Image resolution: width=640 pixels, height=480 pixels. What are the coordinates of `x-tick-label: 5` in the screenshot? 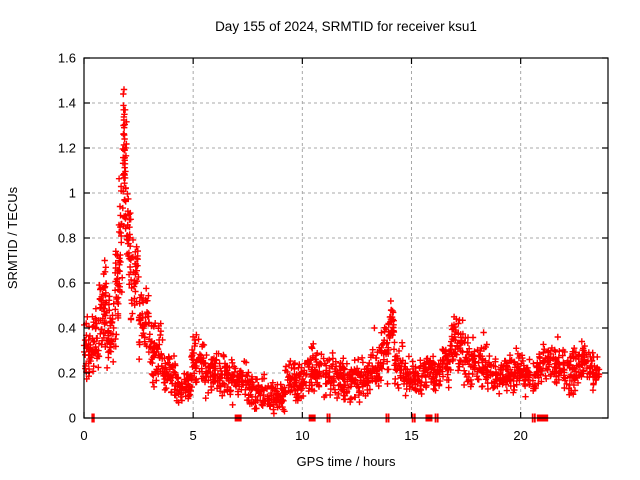 It's located at (193, 435).